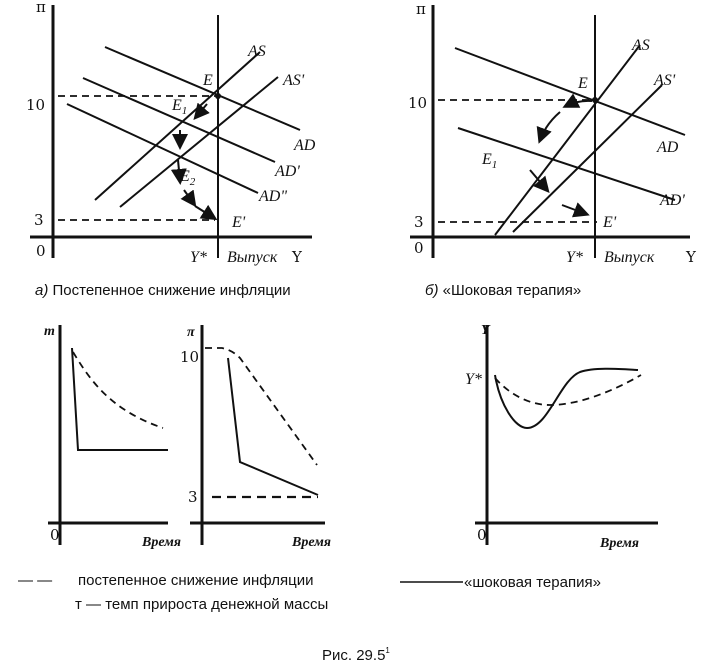 The image size is (704, 669). What do you see at coordinates (503, 290) in the screenshot?
I see `caption-b: б) «Шоковая терапия»` at bounding box center [503, 290].